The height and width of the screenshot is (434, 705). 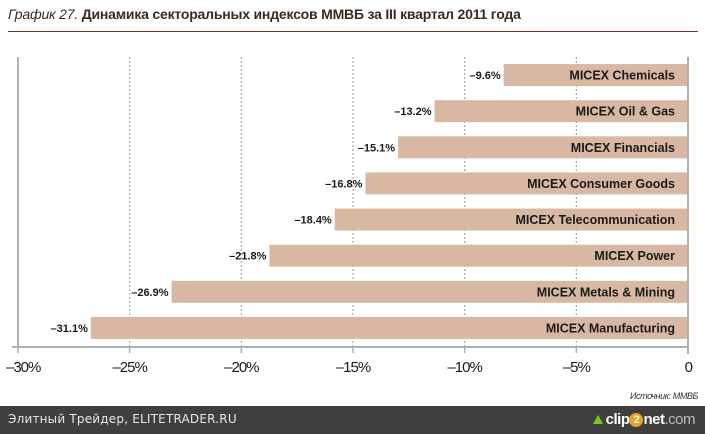 What do you see at coordinates (344, 184) in the screenshot?
I see `bar-value-label: –16.8%` at bounding box center [344, 184].